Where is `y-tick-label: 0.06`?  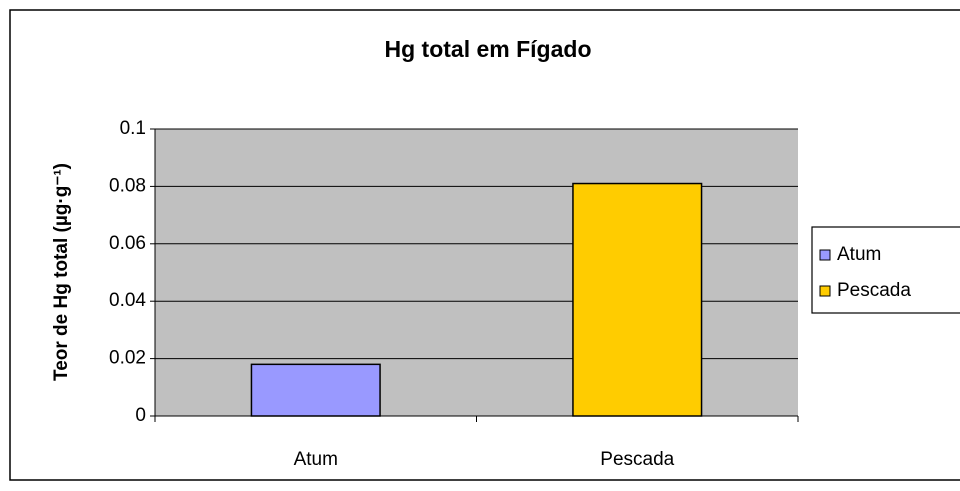
y-tick-label: 0.06 is located at coordinates (127, 243).